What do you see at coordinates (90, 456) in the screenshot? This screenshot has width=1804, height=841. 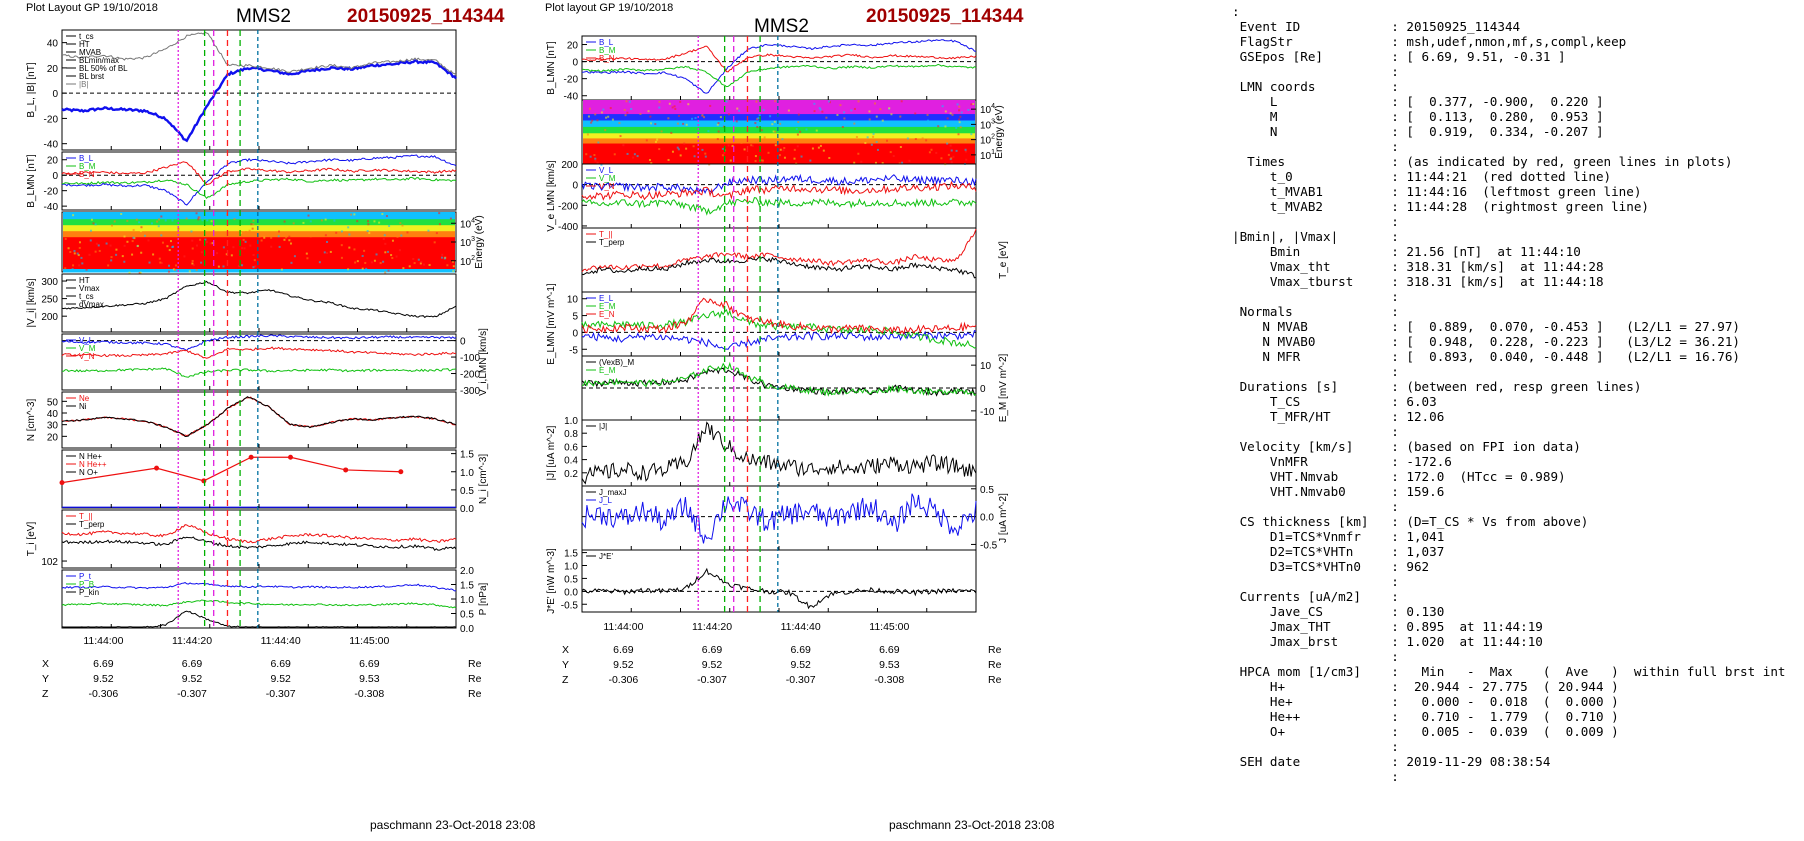 I see `legend-entry: N He+` at bounding box center [90, 456].